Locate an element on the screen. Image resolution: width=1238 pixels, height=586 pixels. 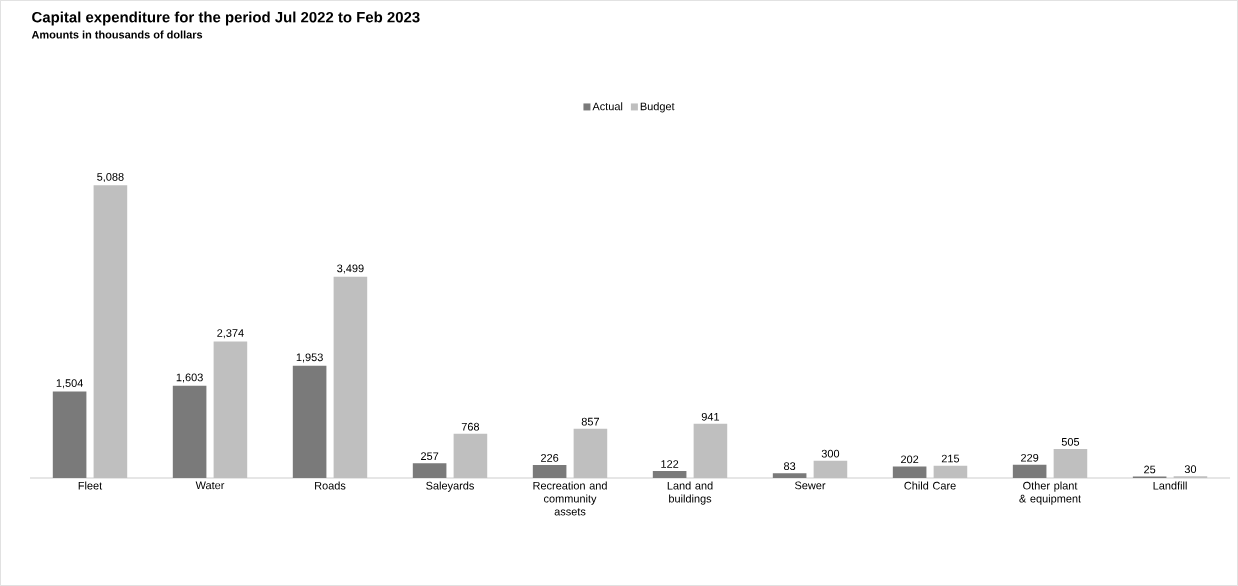
x-tick-label: Saleyards is located at coordinates (450, 486).